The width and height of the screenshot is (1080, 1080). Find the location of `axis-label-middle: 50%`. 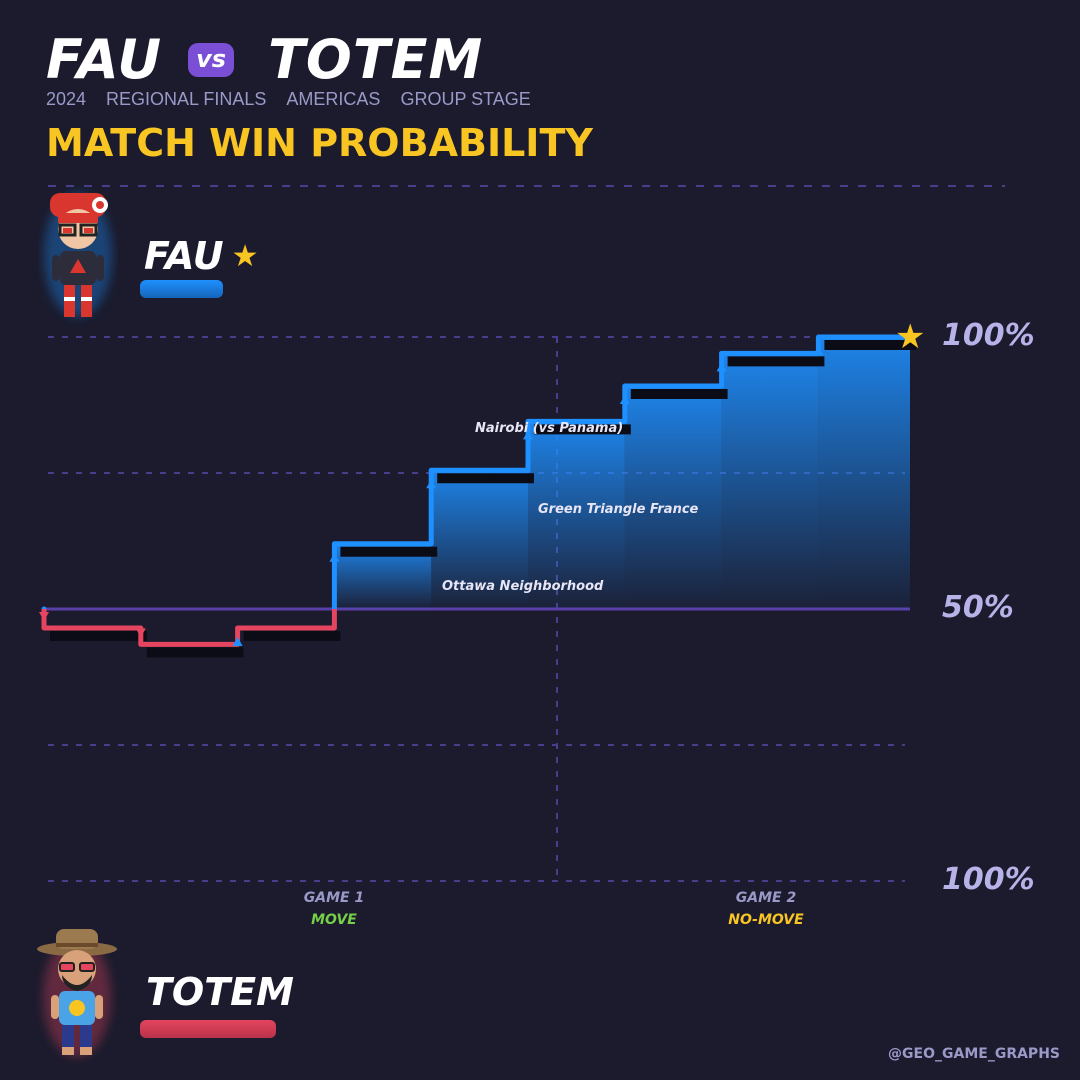

axis-label-middle: 50% is located at coordinates (978, 607).